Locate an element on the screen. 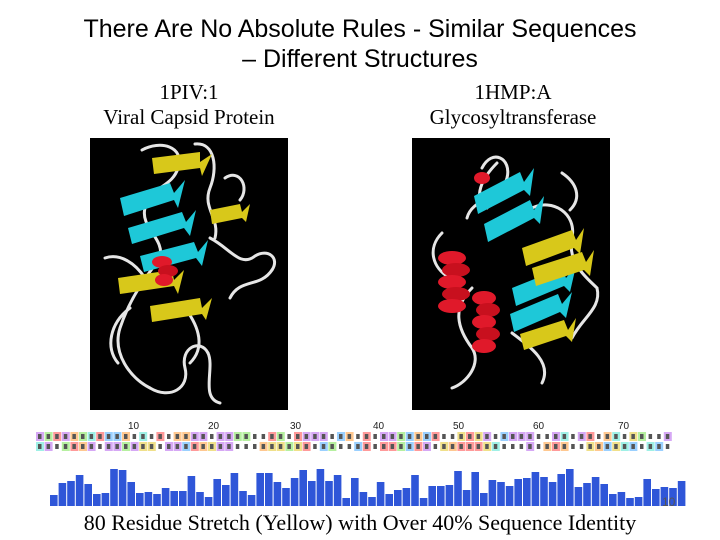 This screenshot has width=720, height=540. position-ruler: 10 20 30 40 50 60 70 is located at coordinates (379, 426).